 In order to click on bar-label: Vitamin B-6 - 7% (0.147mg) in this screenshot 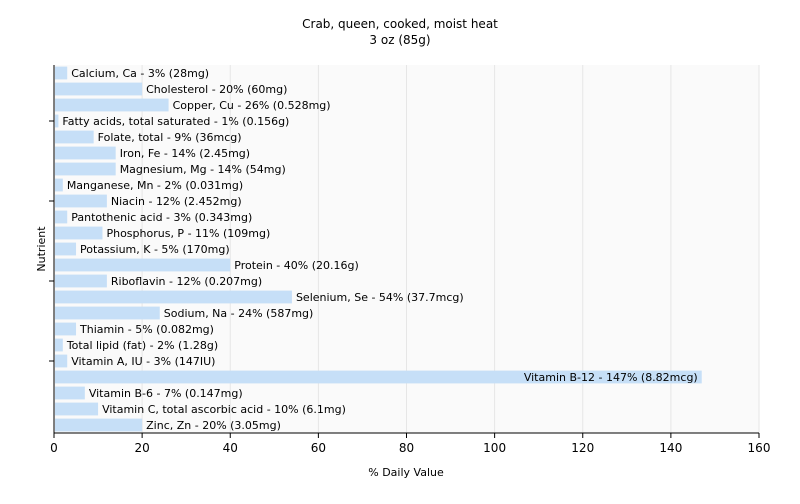, I will do `click(166, 393)`.